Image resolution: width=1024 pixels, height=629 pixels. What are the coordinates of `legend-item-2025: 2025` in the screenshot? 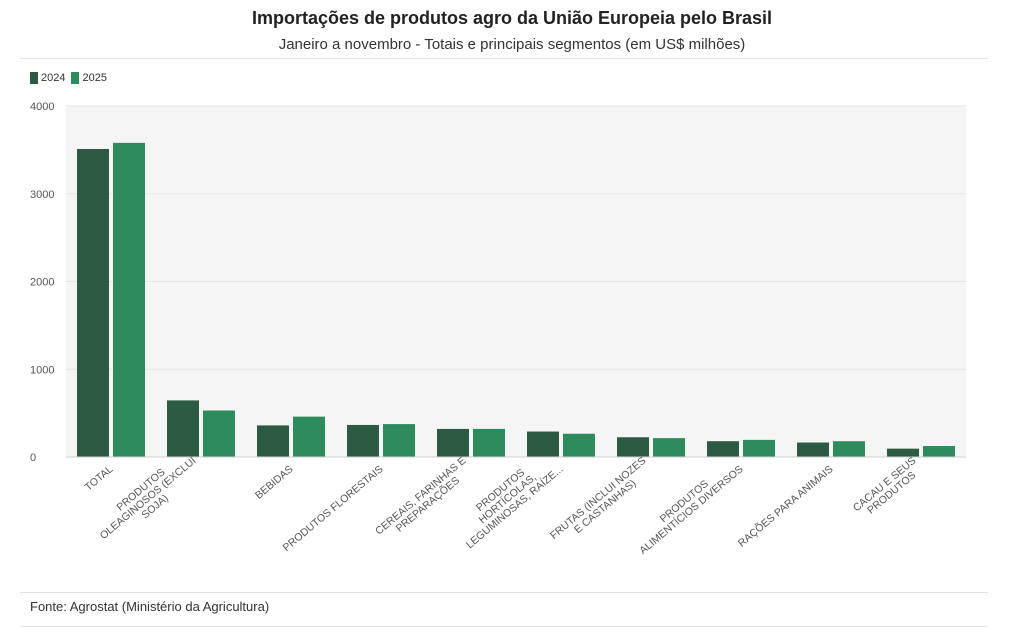 It's located at (89, 78).